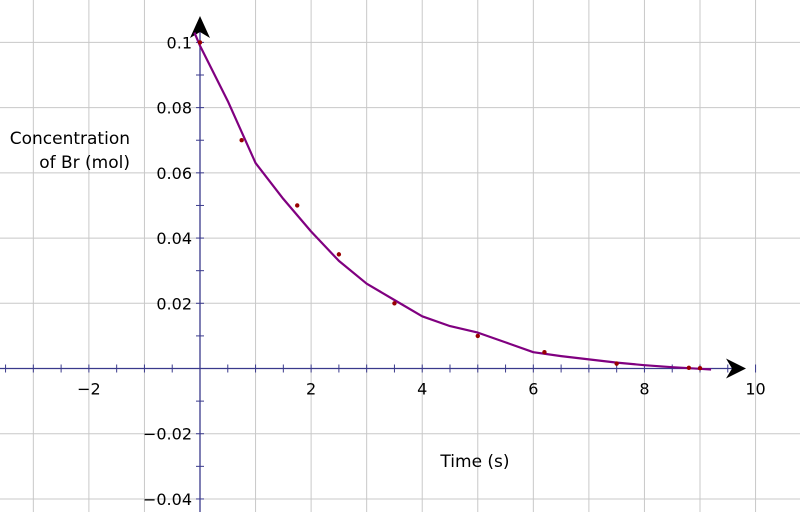  I want to click on y-tick-label: 0.08, so click(174, 108).